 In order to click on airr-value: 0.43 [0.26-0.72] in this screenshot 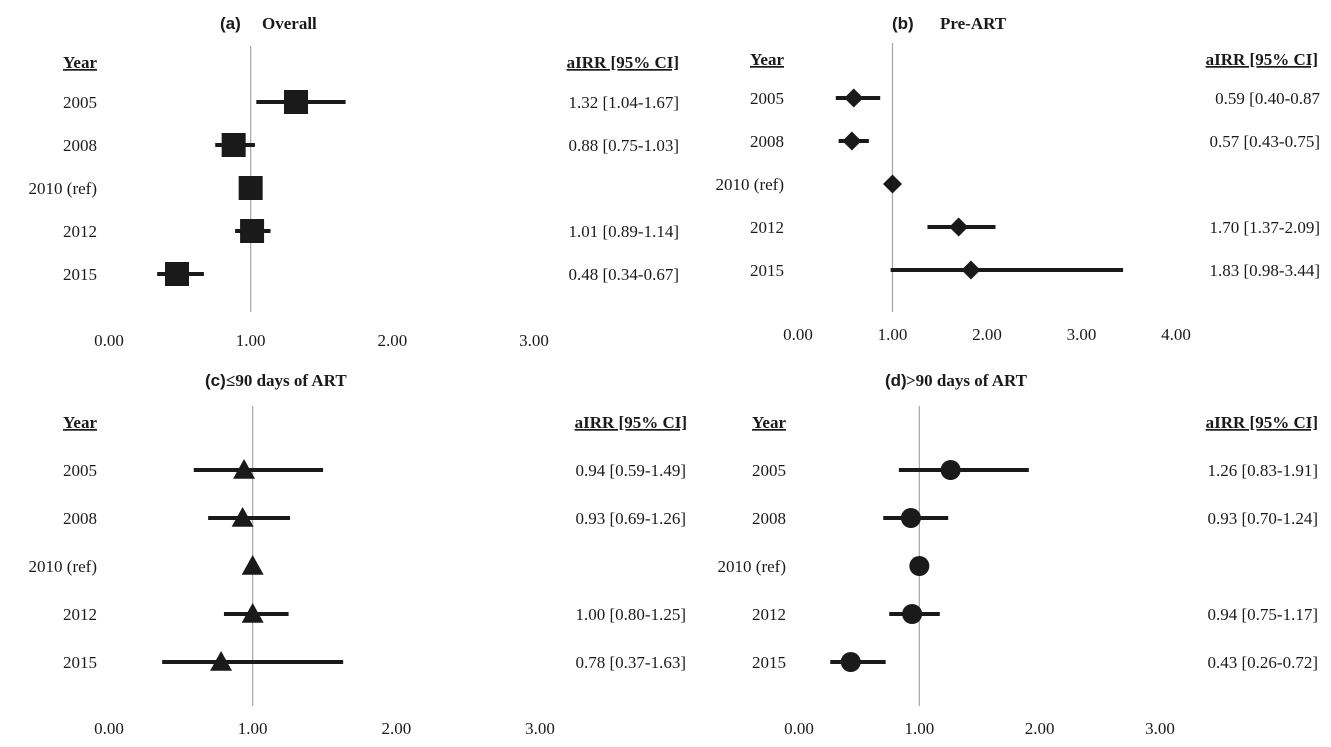, I will do `click(1263, 662)`.